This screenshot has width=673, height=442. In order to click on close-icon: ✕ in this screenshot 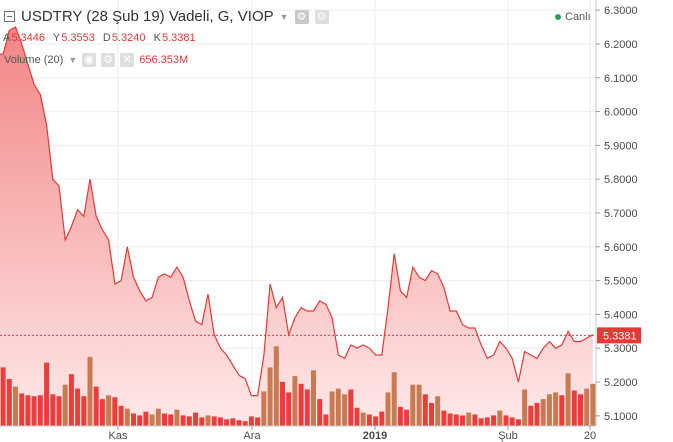, I will do `click(127, 60)`.